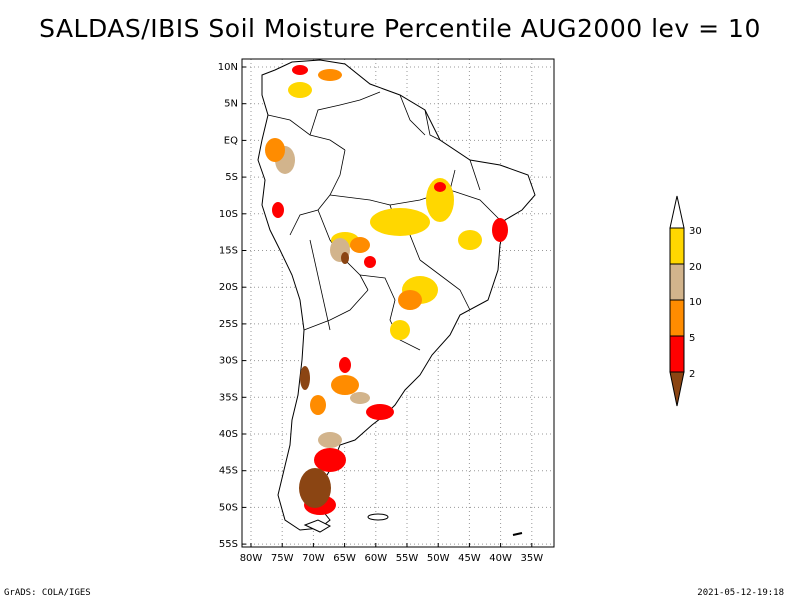  I want to click on legend-20to30, so click(677, 246).